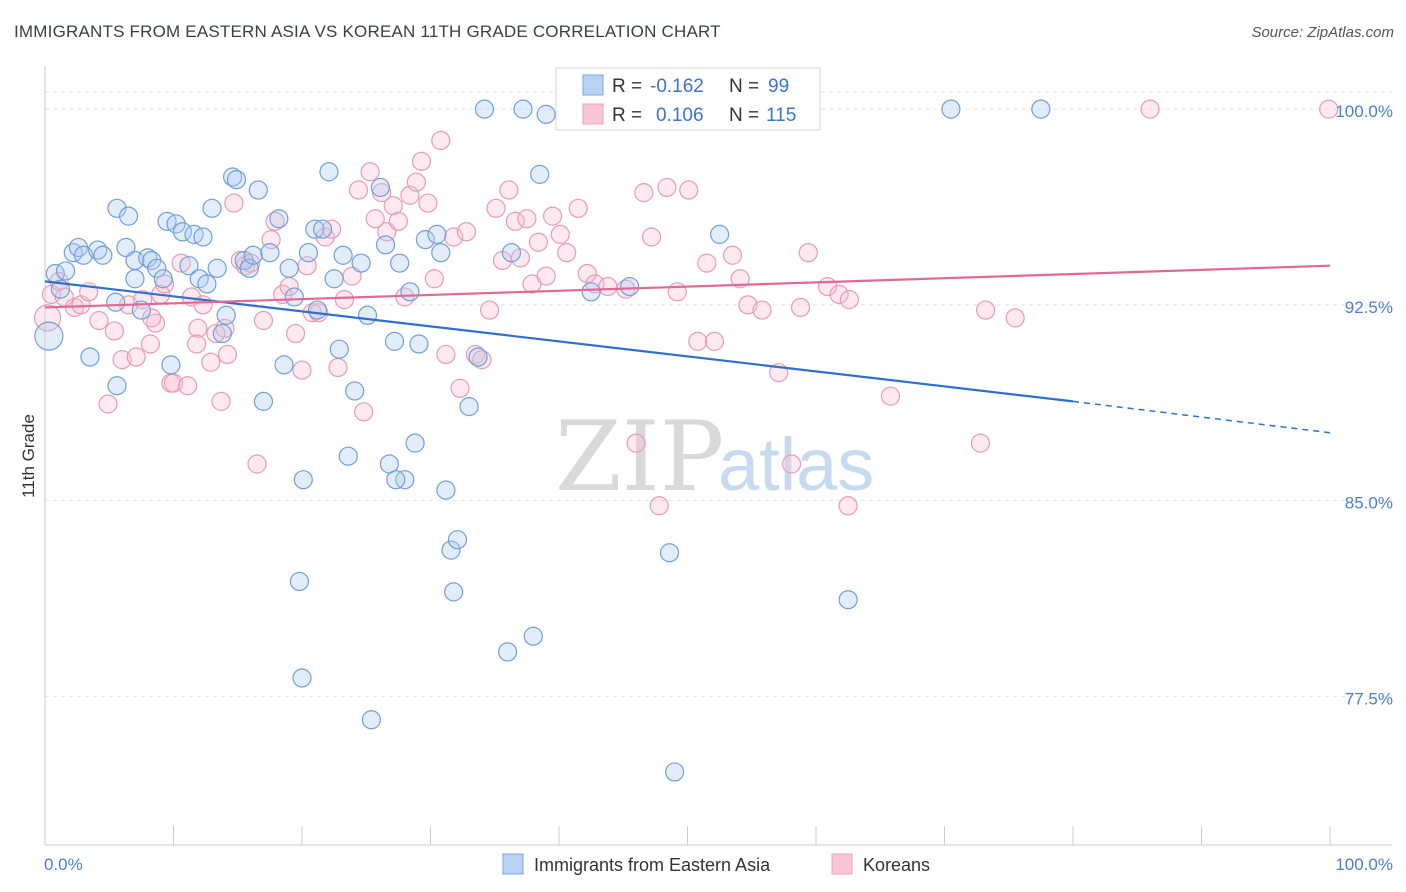 The image size is (1406, 892). Describe the element at coordinates (744, 86) in the screenshot. I see `stats-n-label-1: N =` at that location.